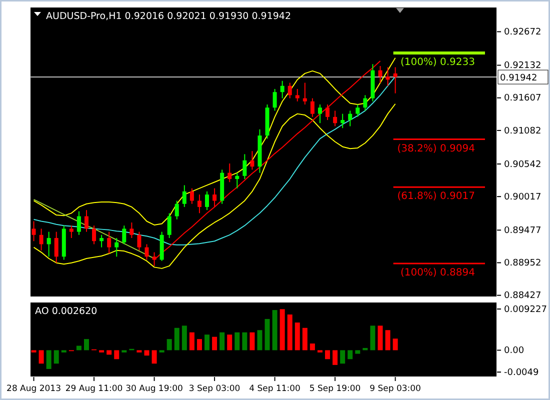 The width and height of the screenshot is (550, 400). Describe the element at coordinates (437, 62) in the screenshot. I see `ref-line-label: (100%) 0.9233` at that location.